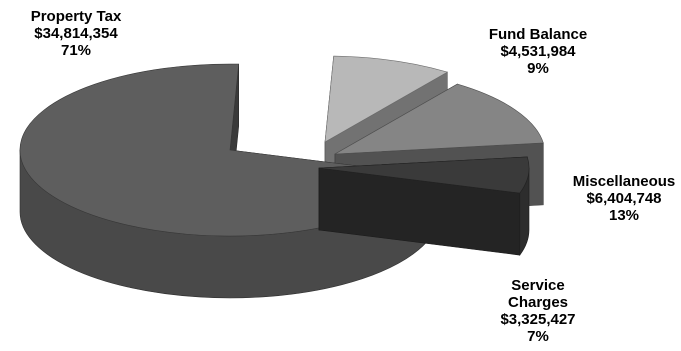 This screenshot has height=351, width=681. What do you see at coordinates (624, 215) in the screenshot?
I see `slice-percent: 13%` at bounding box center [624, 215].